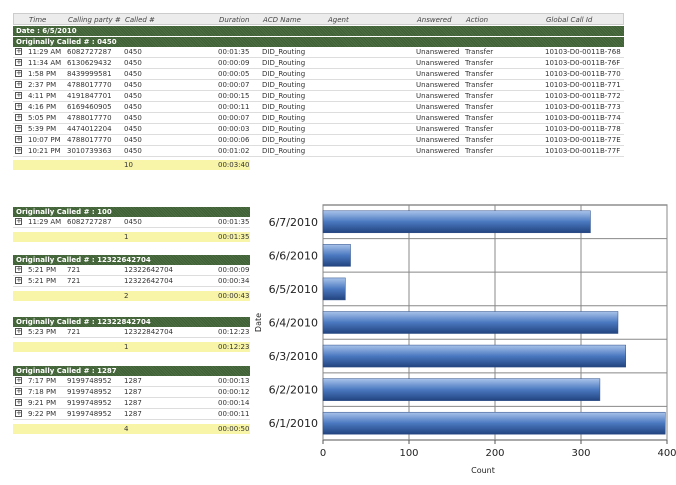  I want to click on cell: 7:17 PM, so click(42, 381).